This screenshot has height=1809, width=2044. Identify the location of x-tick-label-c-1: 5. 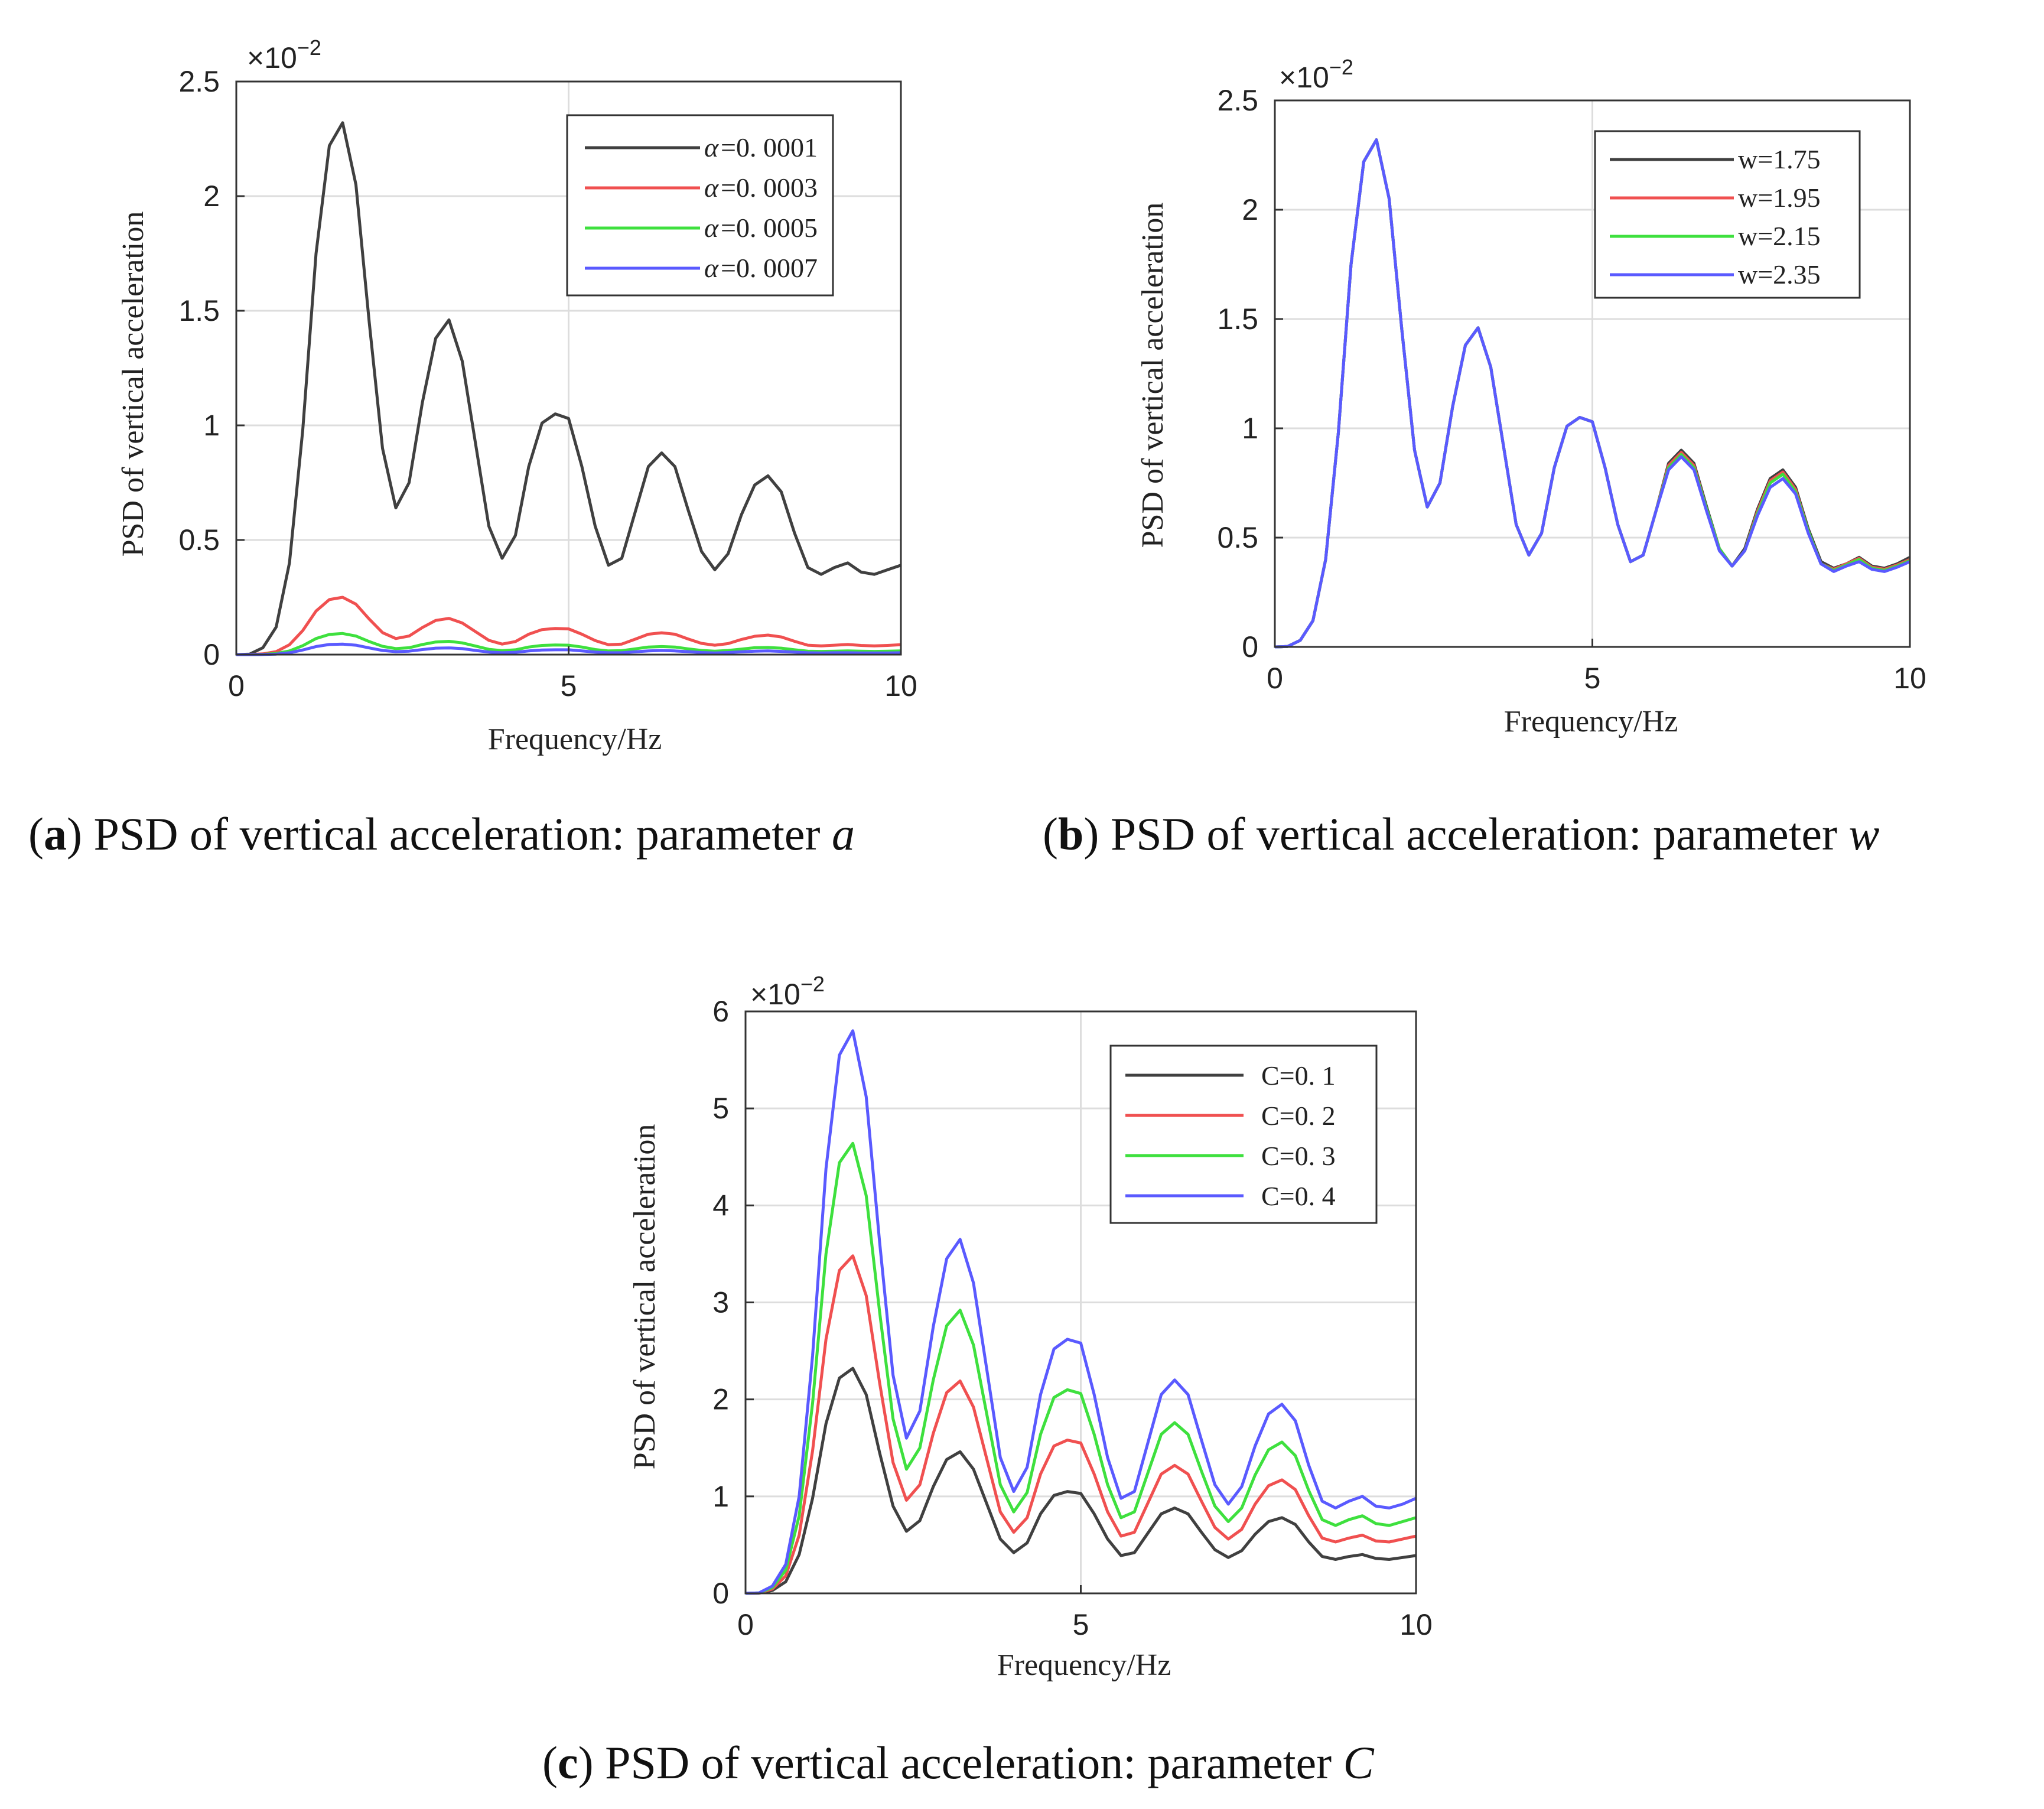
(1081, 1624).